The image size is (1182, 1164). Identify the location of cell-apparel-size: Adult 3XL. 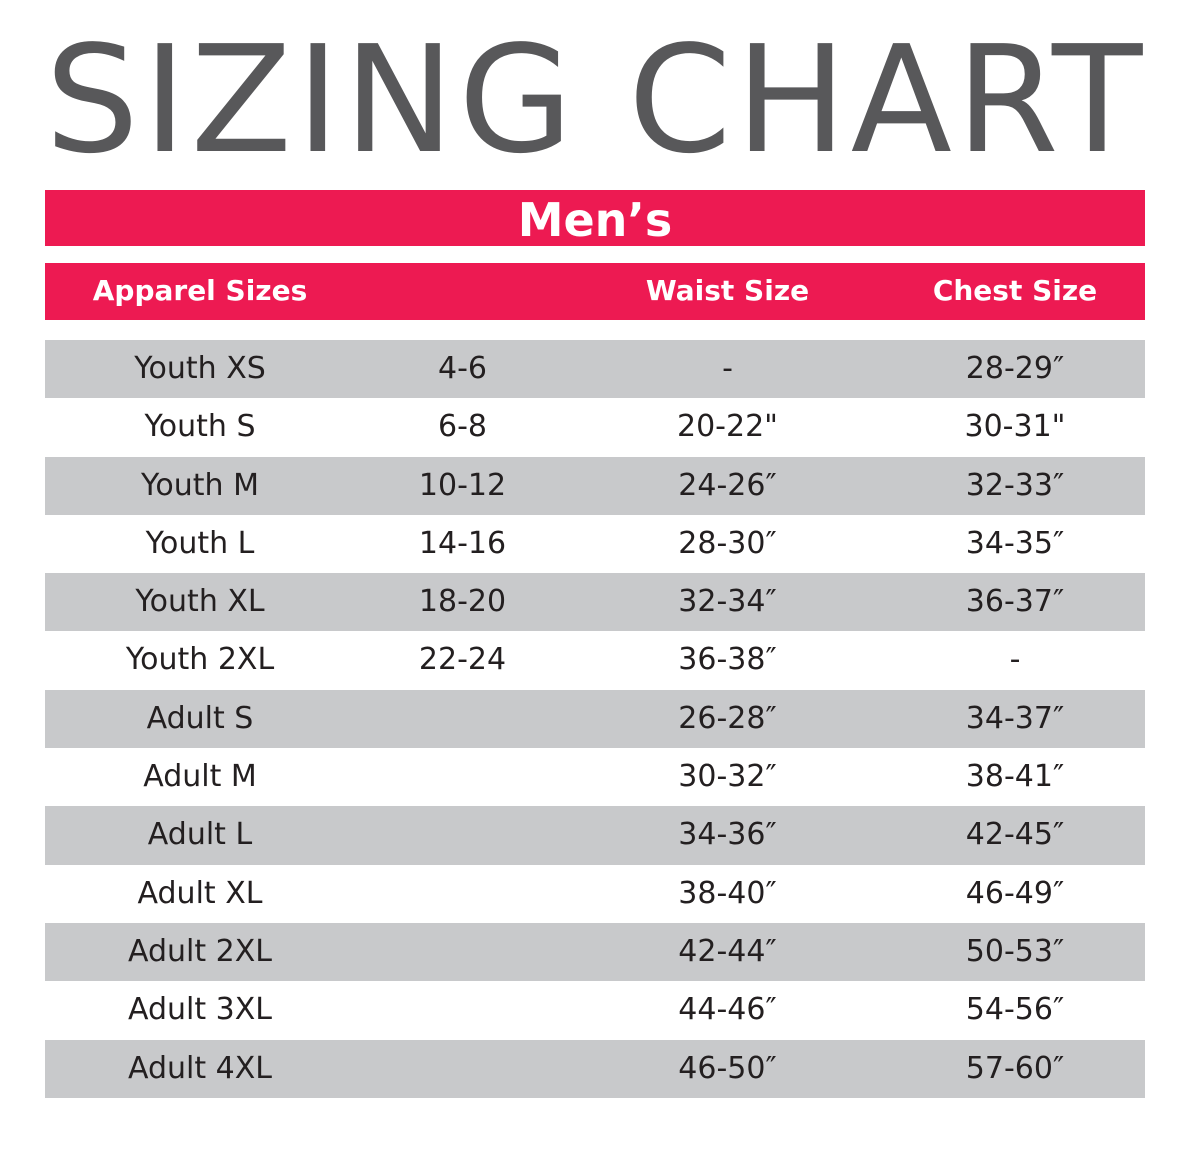
(200, 1010).